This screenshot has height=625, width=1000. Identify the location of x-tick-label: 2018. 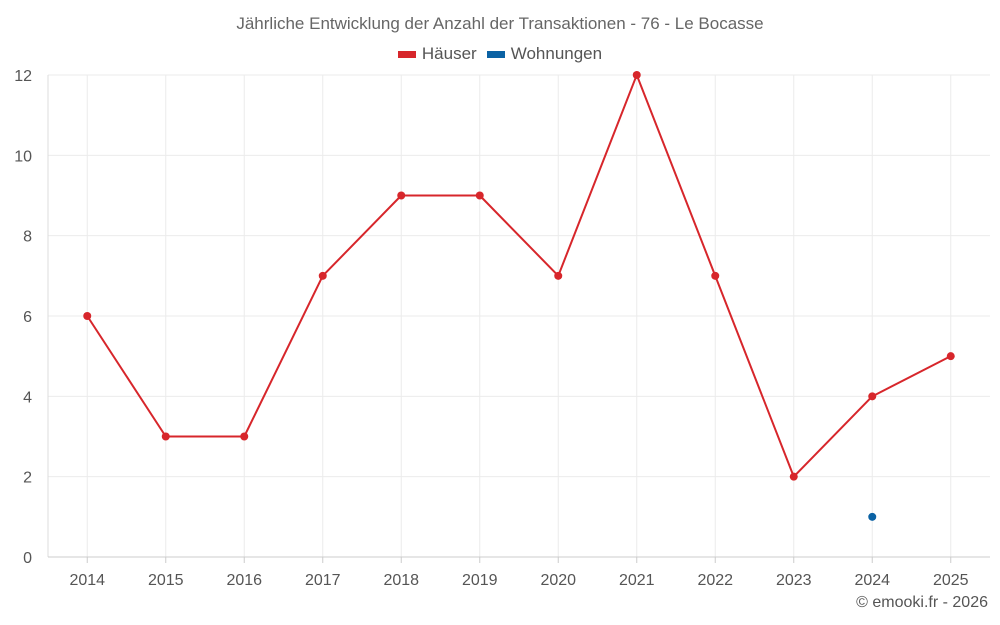
(401, 580).